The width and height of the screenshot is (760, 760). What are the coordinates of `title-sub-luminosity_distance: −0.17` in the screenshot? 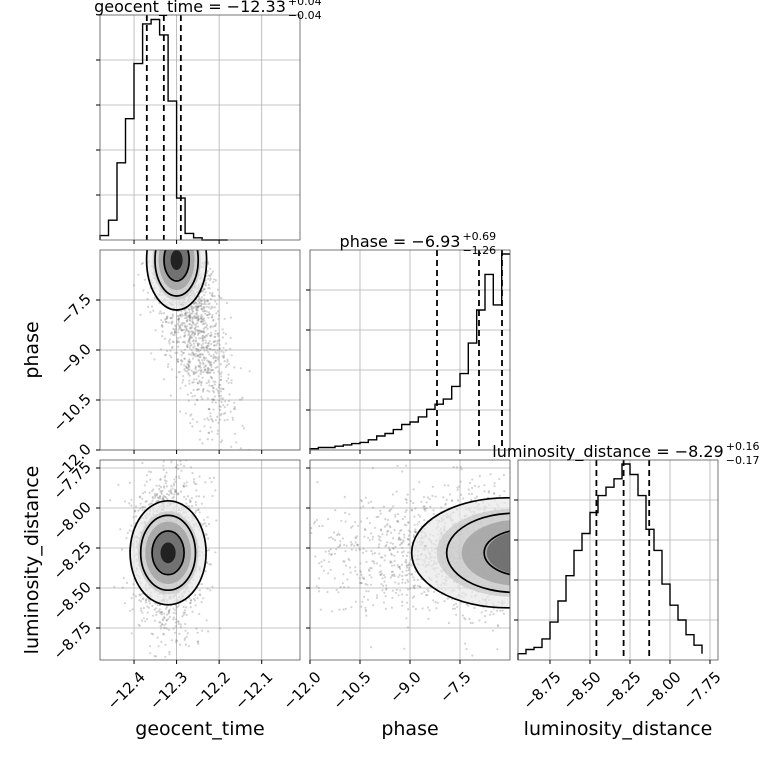 It's located at (743, 460).